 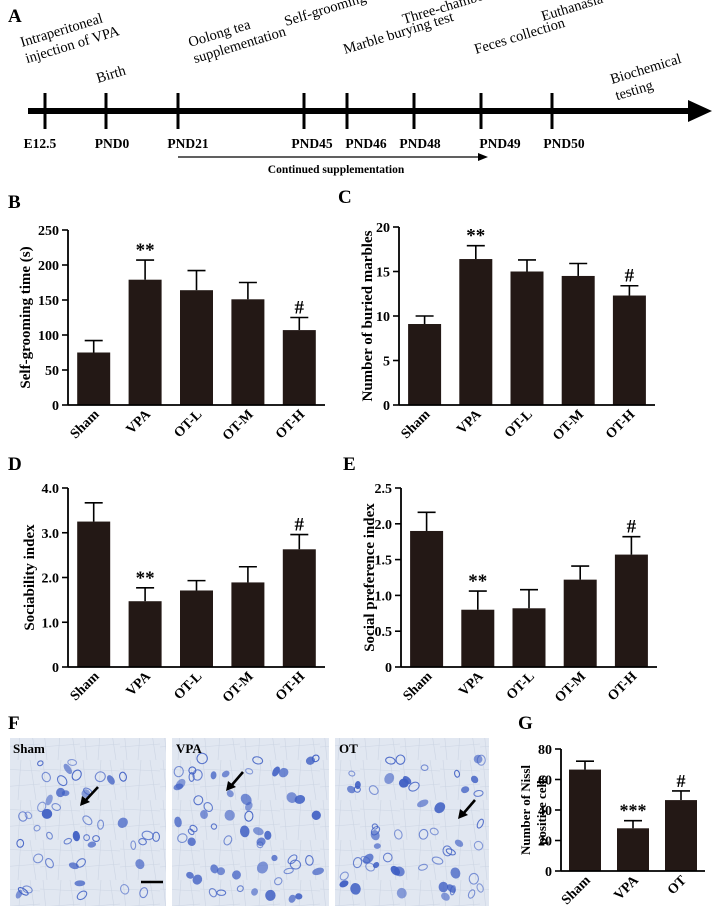 I want to click on significance-marker: ***, so click(x=633, y=811).